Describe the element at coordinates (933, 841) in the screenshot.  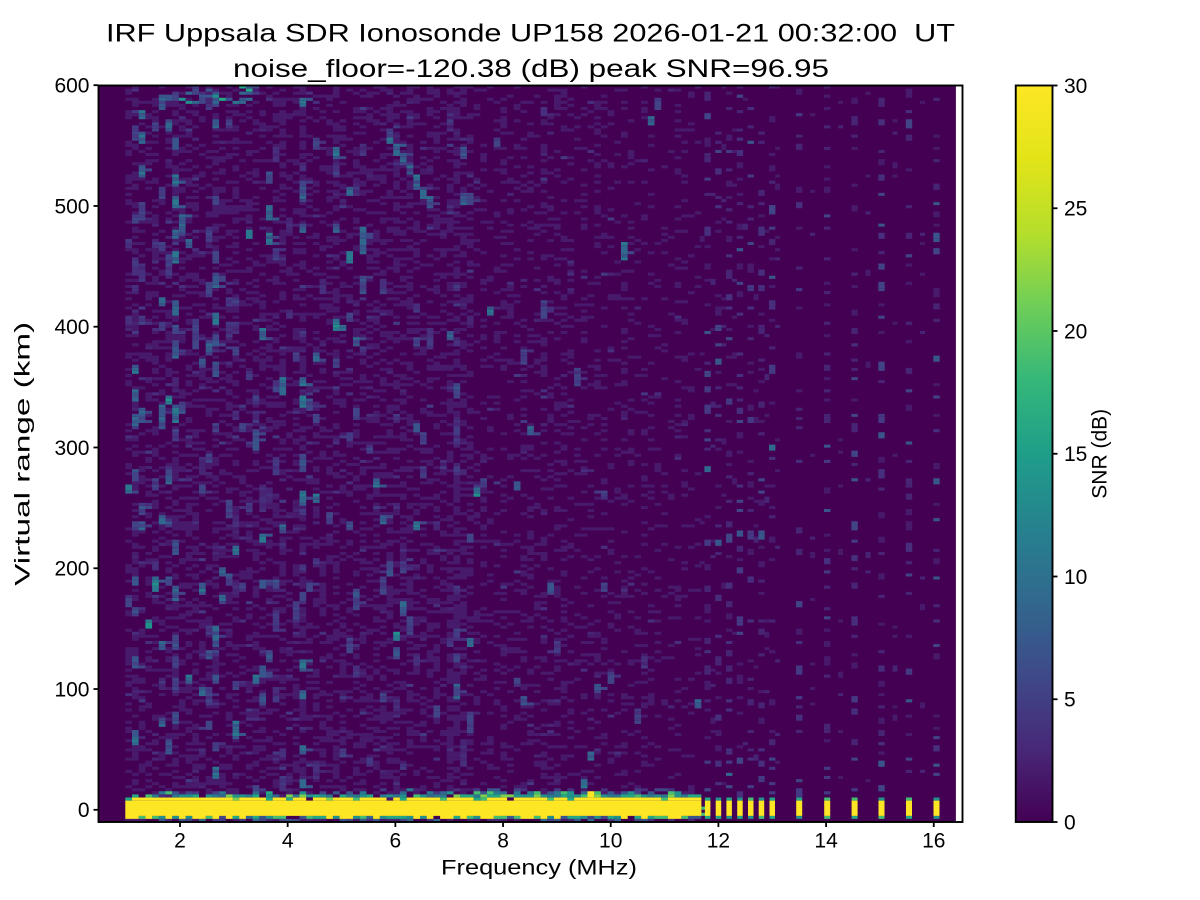
I see `svg-text: 16` at that location.